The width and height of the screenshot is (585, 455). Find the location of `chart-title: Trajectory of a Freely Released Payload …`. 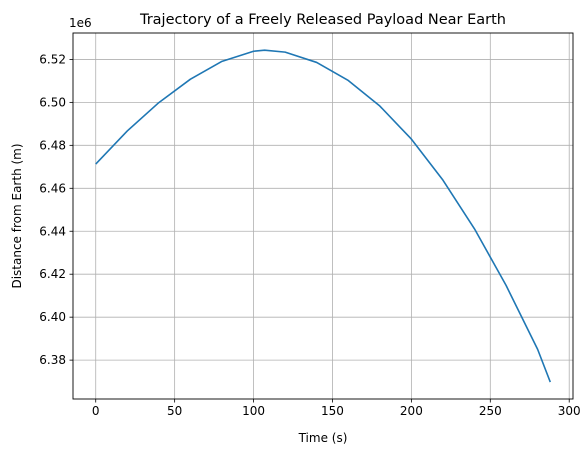

chart-title: Trajectory of a Freely Released Payload … is located at coordinates (322, 20).